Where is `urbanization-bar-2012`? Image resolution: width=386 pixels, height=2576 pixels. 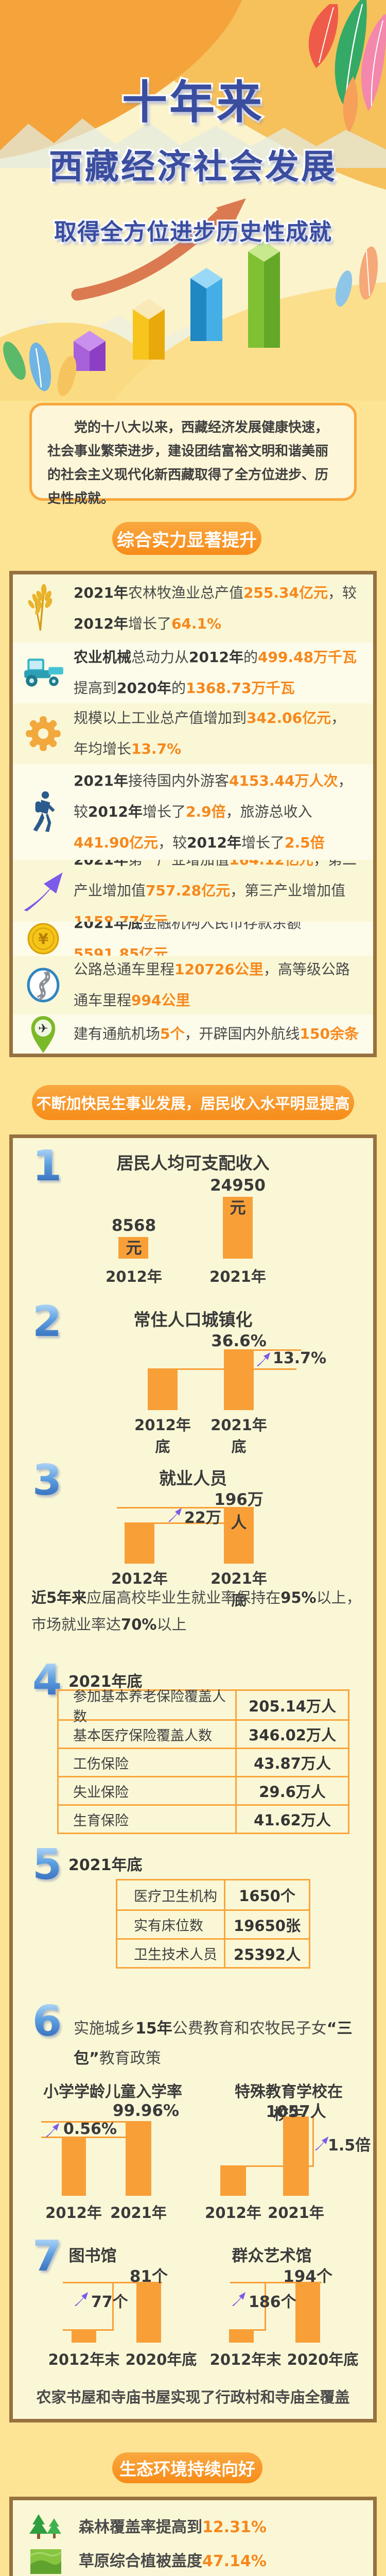
urbanization-bar-2012 is located at coordinates (163, 1389).